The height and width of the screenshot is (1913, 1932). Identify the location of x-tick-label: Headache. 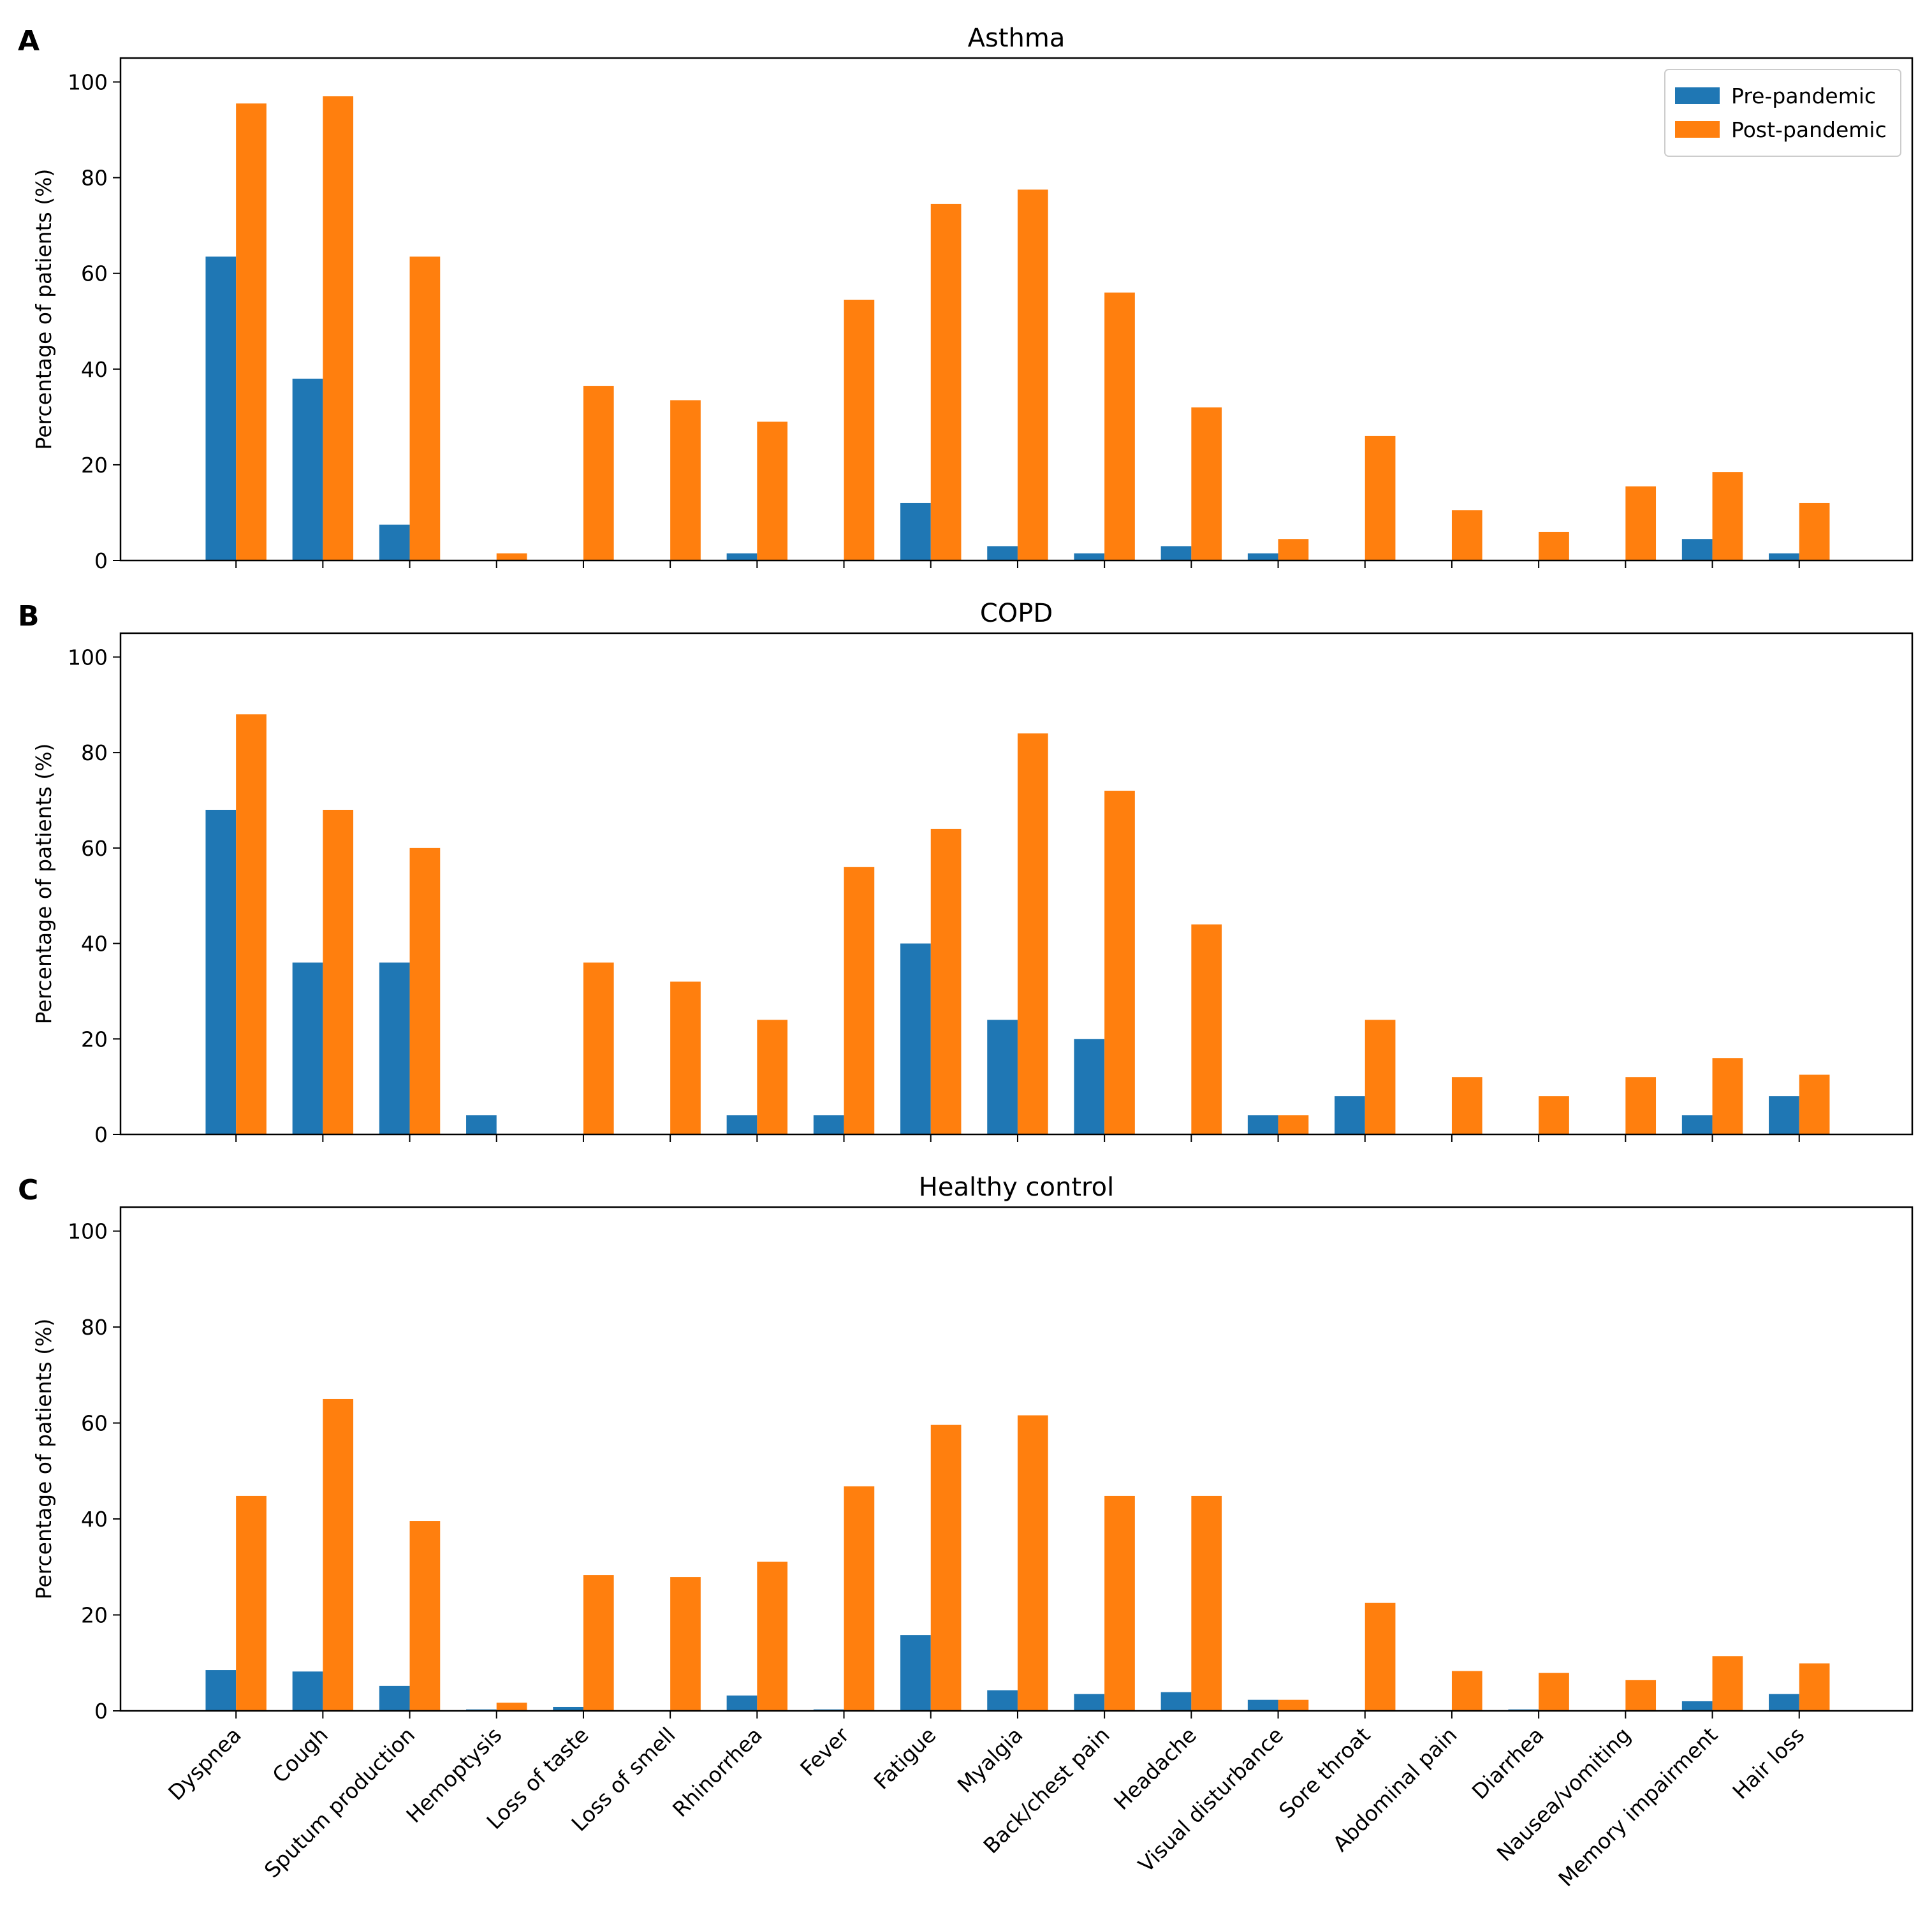
(1155, 1768).